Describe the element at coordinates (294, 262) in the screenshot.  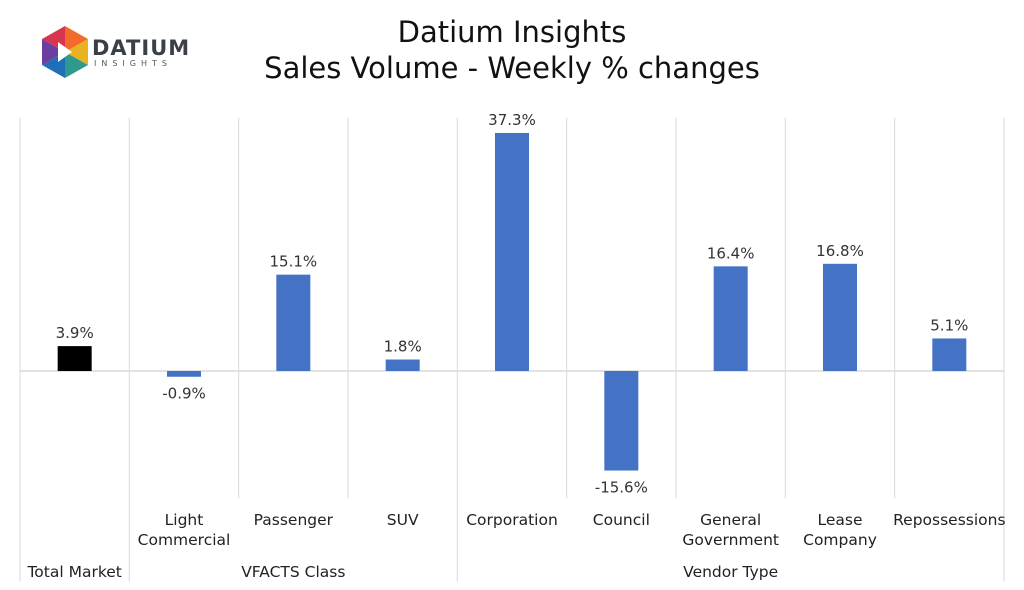
I see `data-label: 15.1%` at that location.